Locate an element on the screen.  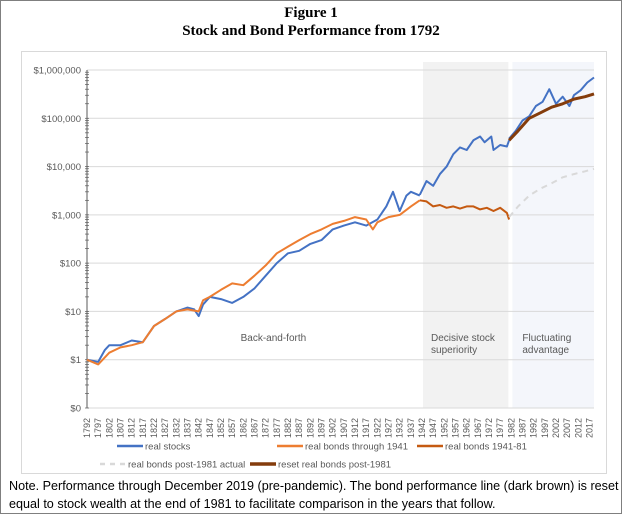
y-tick-label: $1,000 is located at coordinates (66, 215).